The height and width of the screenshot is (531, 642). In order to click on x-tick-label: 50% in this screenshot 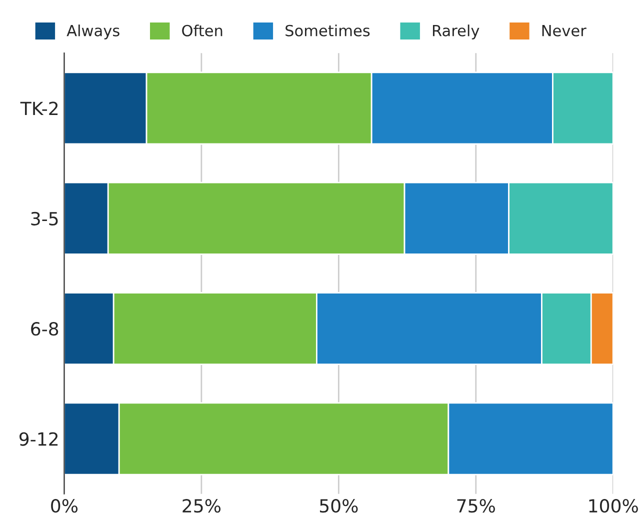, I will do `click(339, 506)`.